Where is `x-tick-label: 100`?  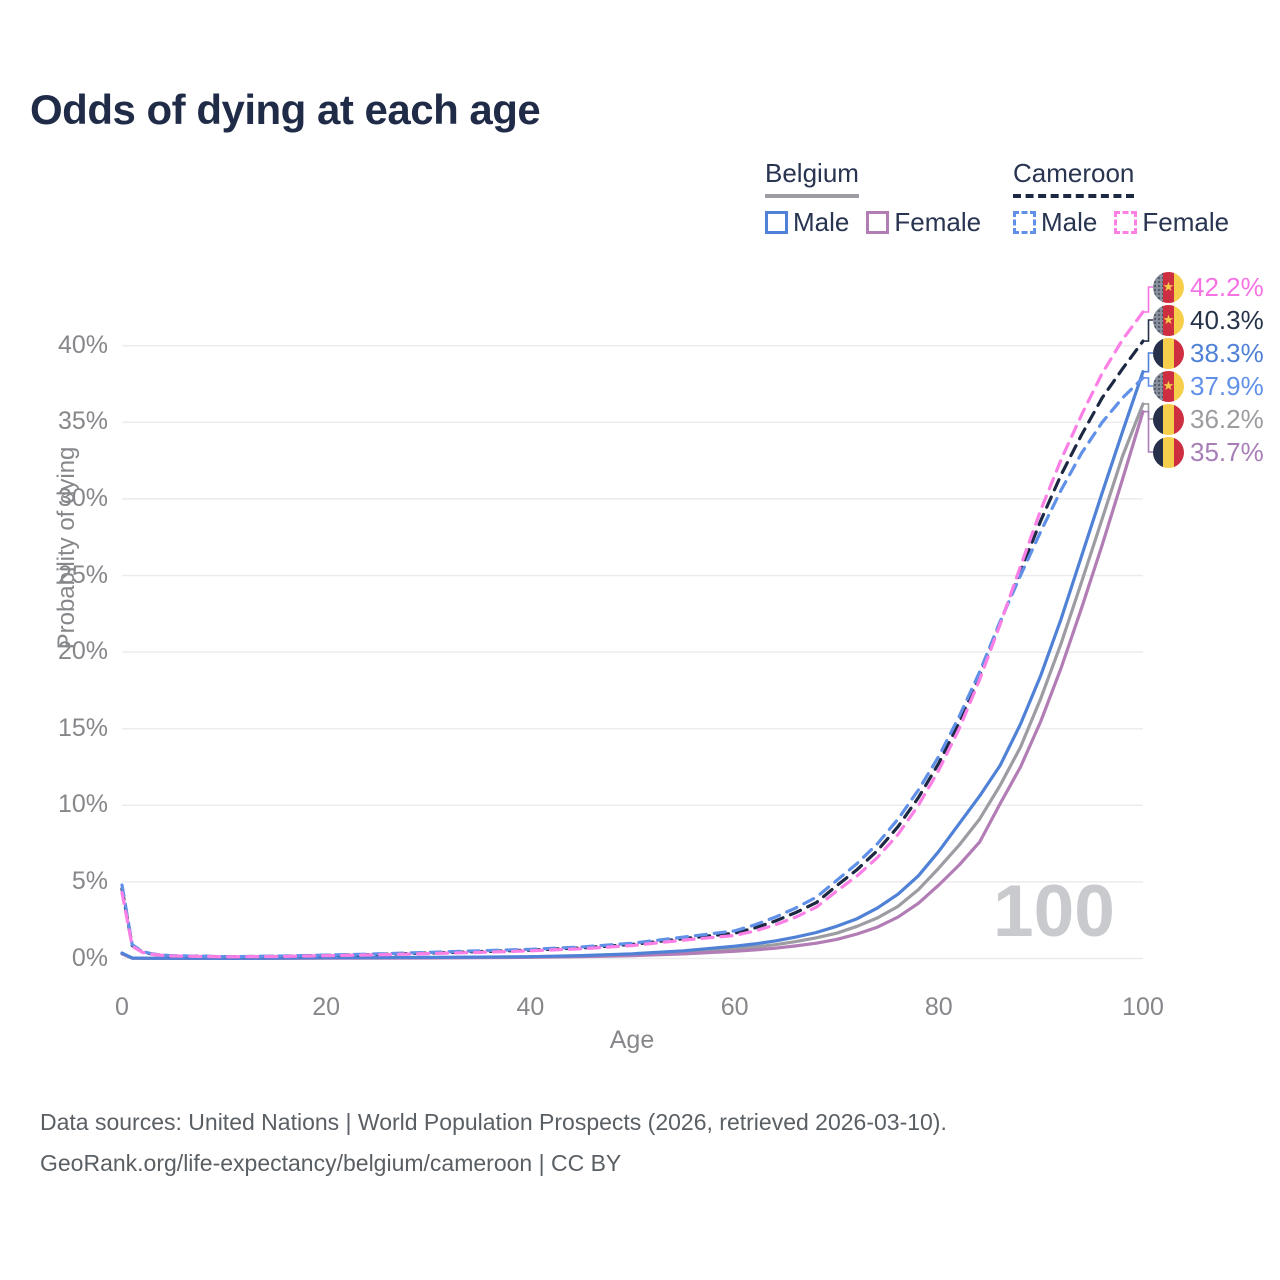
x-tick-label: 100 is located at coordinates (1143, 1007).